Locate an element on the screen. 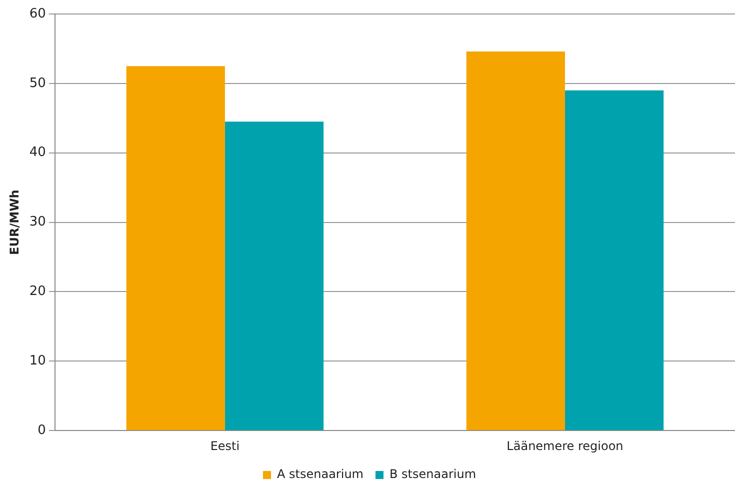 Image resolution: width=735 pixels, height=493 pixels. y-tick-label: 20 is located at coordinates (37, 292).